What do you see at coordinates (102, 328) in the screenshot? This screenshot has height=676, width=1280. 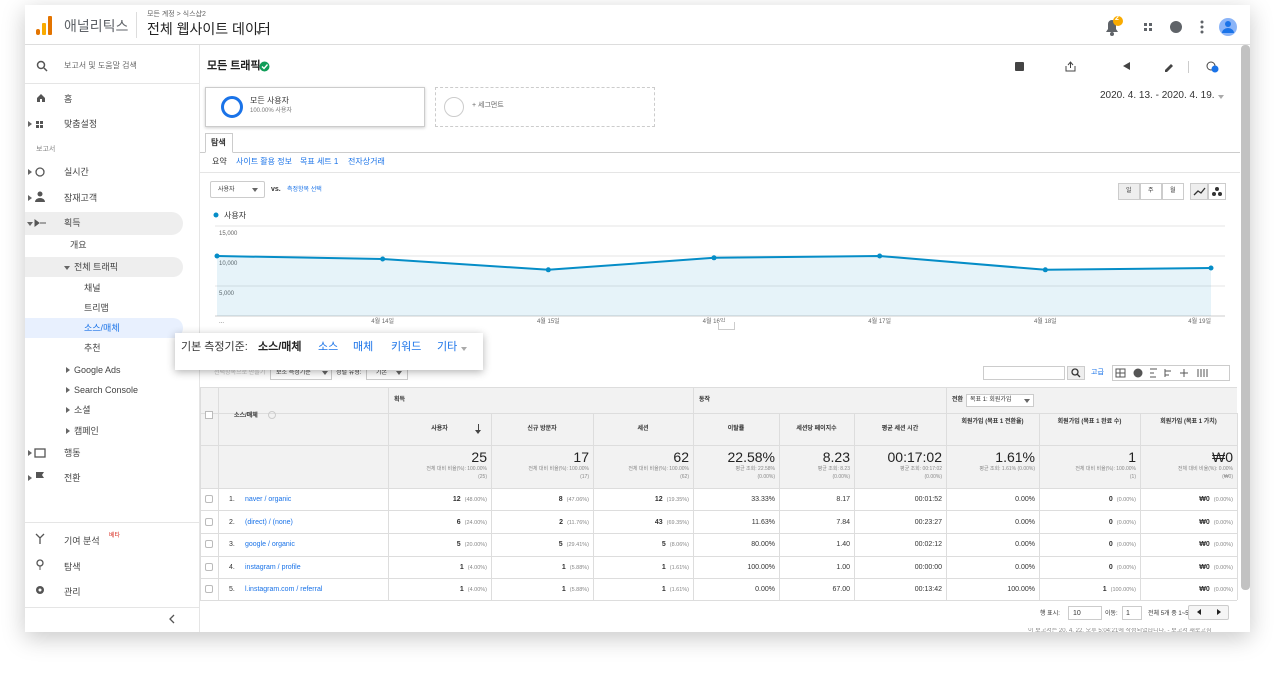 I see `nav-item-active: 소스/매체` at bounding box center [102, 328].